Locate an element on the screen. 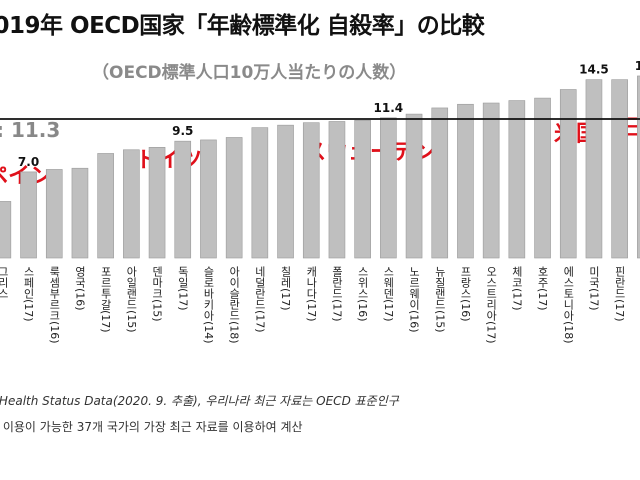  data-label-25: 14. is located at coordinates (637, 66).